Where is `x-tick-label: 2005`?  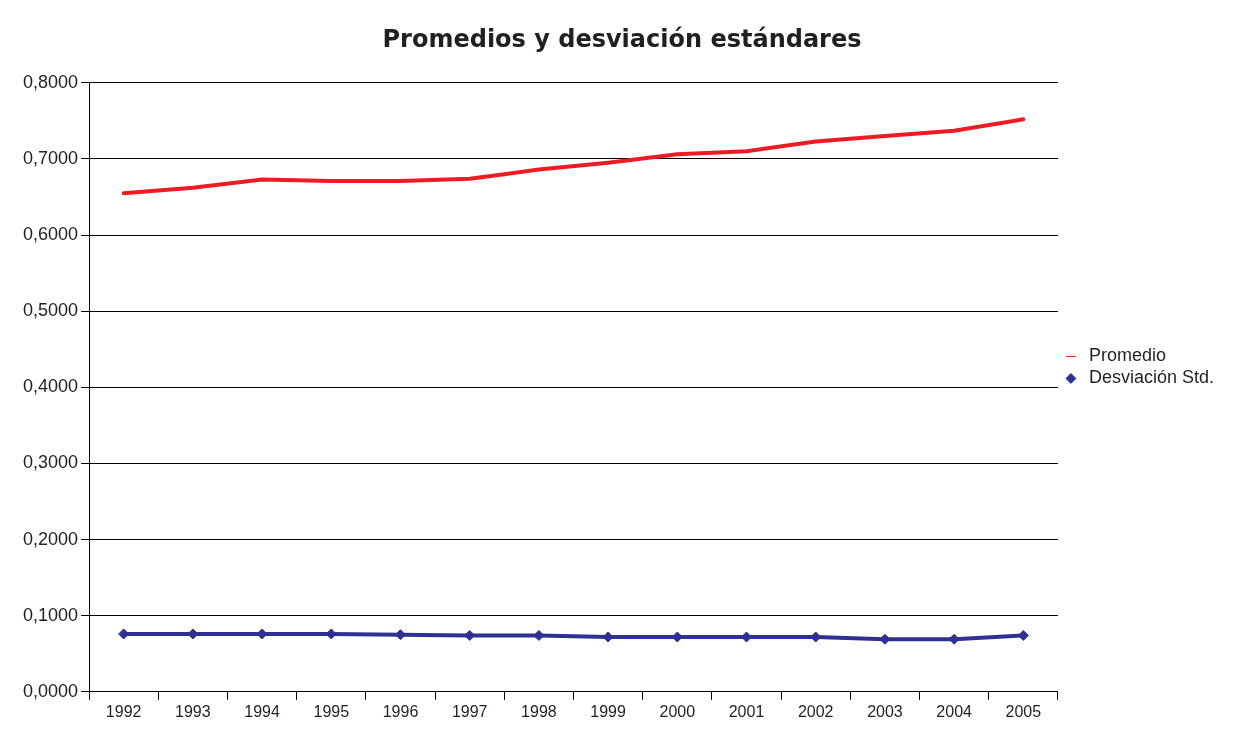
x-tick-label: 2005 is located at coordinates (1023, 711).